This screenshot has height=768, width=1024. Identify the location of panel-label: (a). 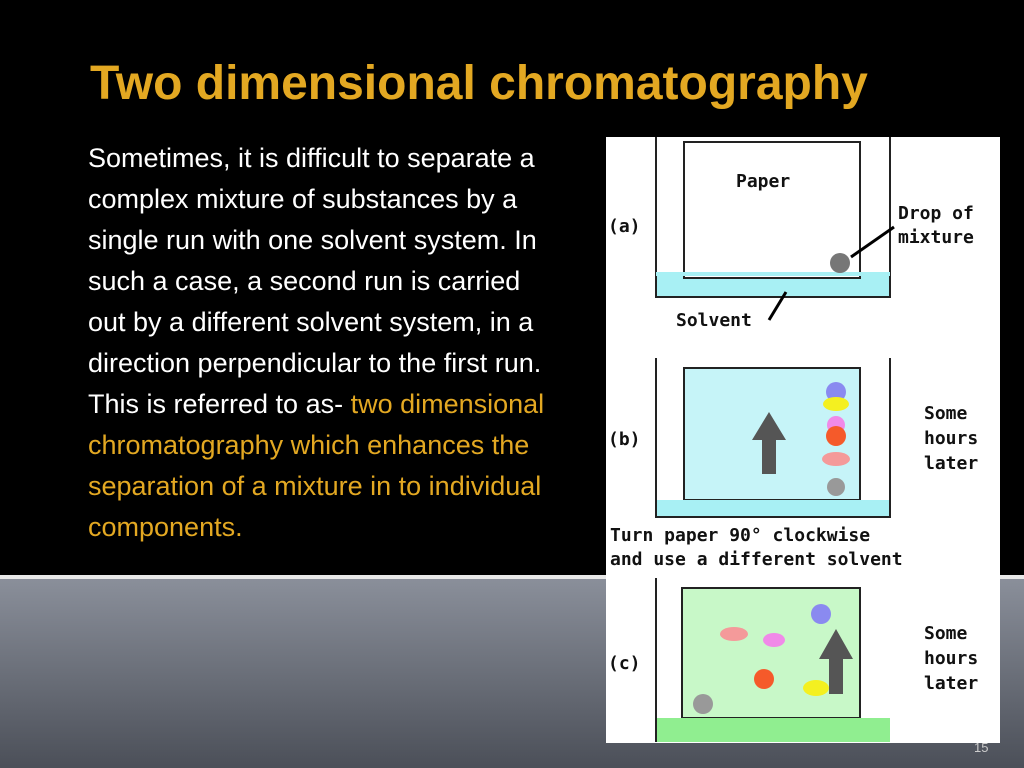
(624, 226).